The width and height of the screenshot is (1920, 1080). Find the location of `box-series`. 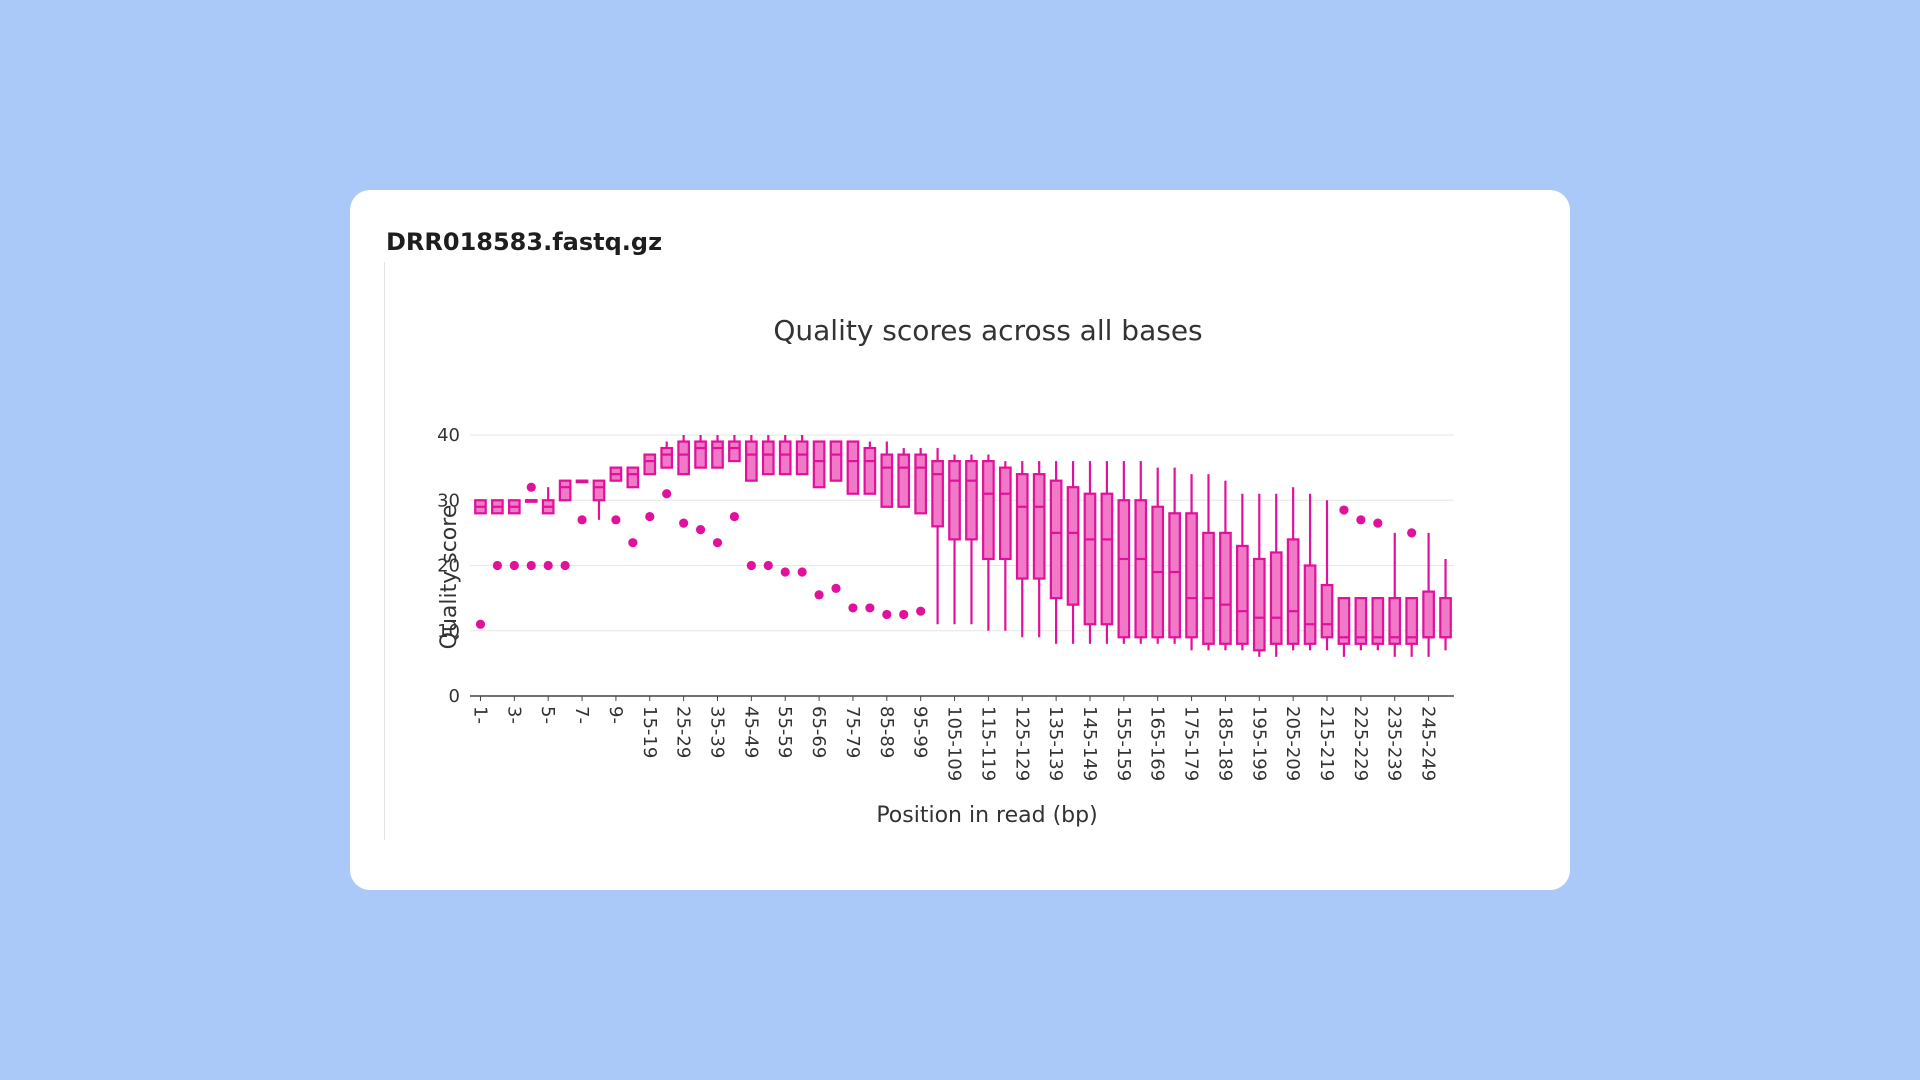

box-series is located at coordinates (963, 546).